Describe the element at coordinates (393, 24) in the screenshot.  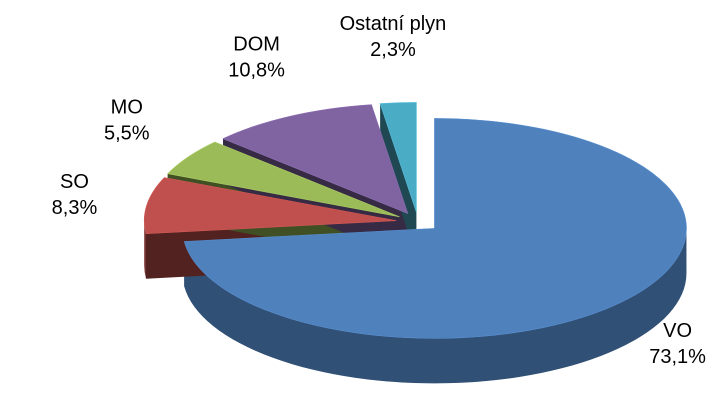
I see `category-label: Ostatní plyn` at that location.